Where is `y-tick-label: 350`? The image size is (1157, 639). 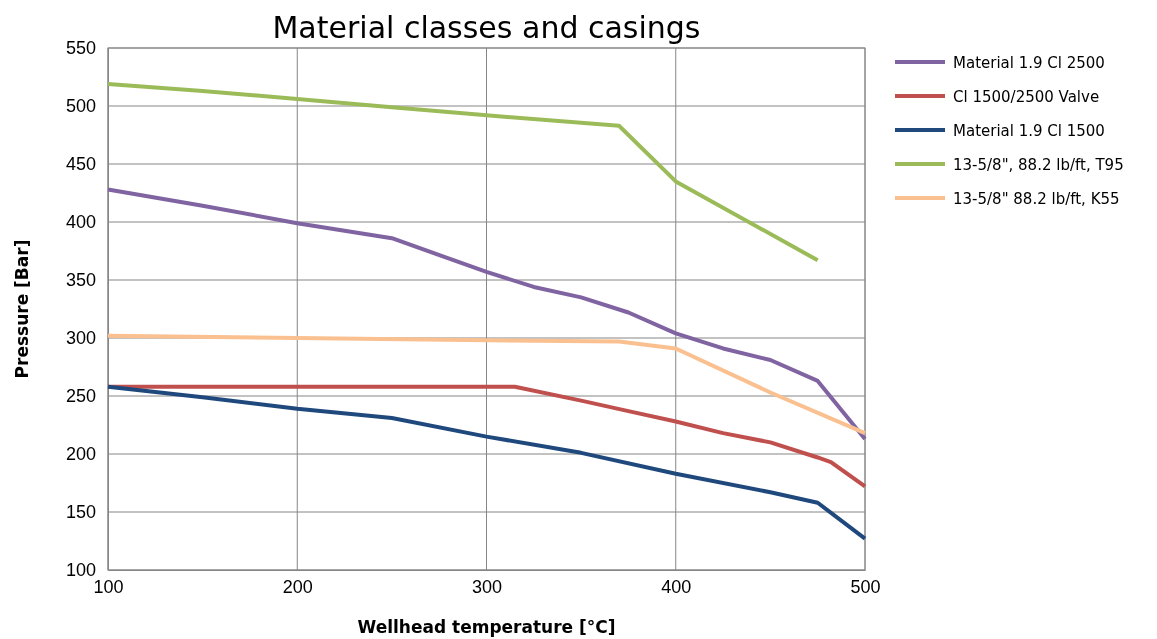
y-tick-label: 350 is located at coordinates (80, 280).